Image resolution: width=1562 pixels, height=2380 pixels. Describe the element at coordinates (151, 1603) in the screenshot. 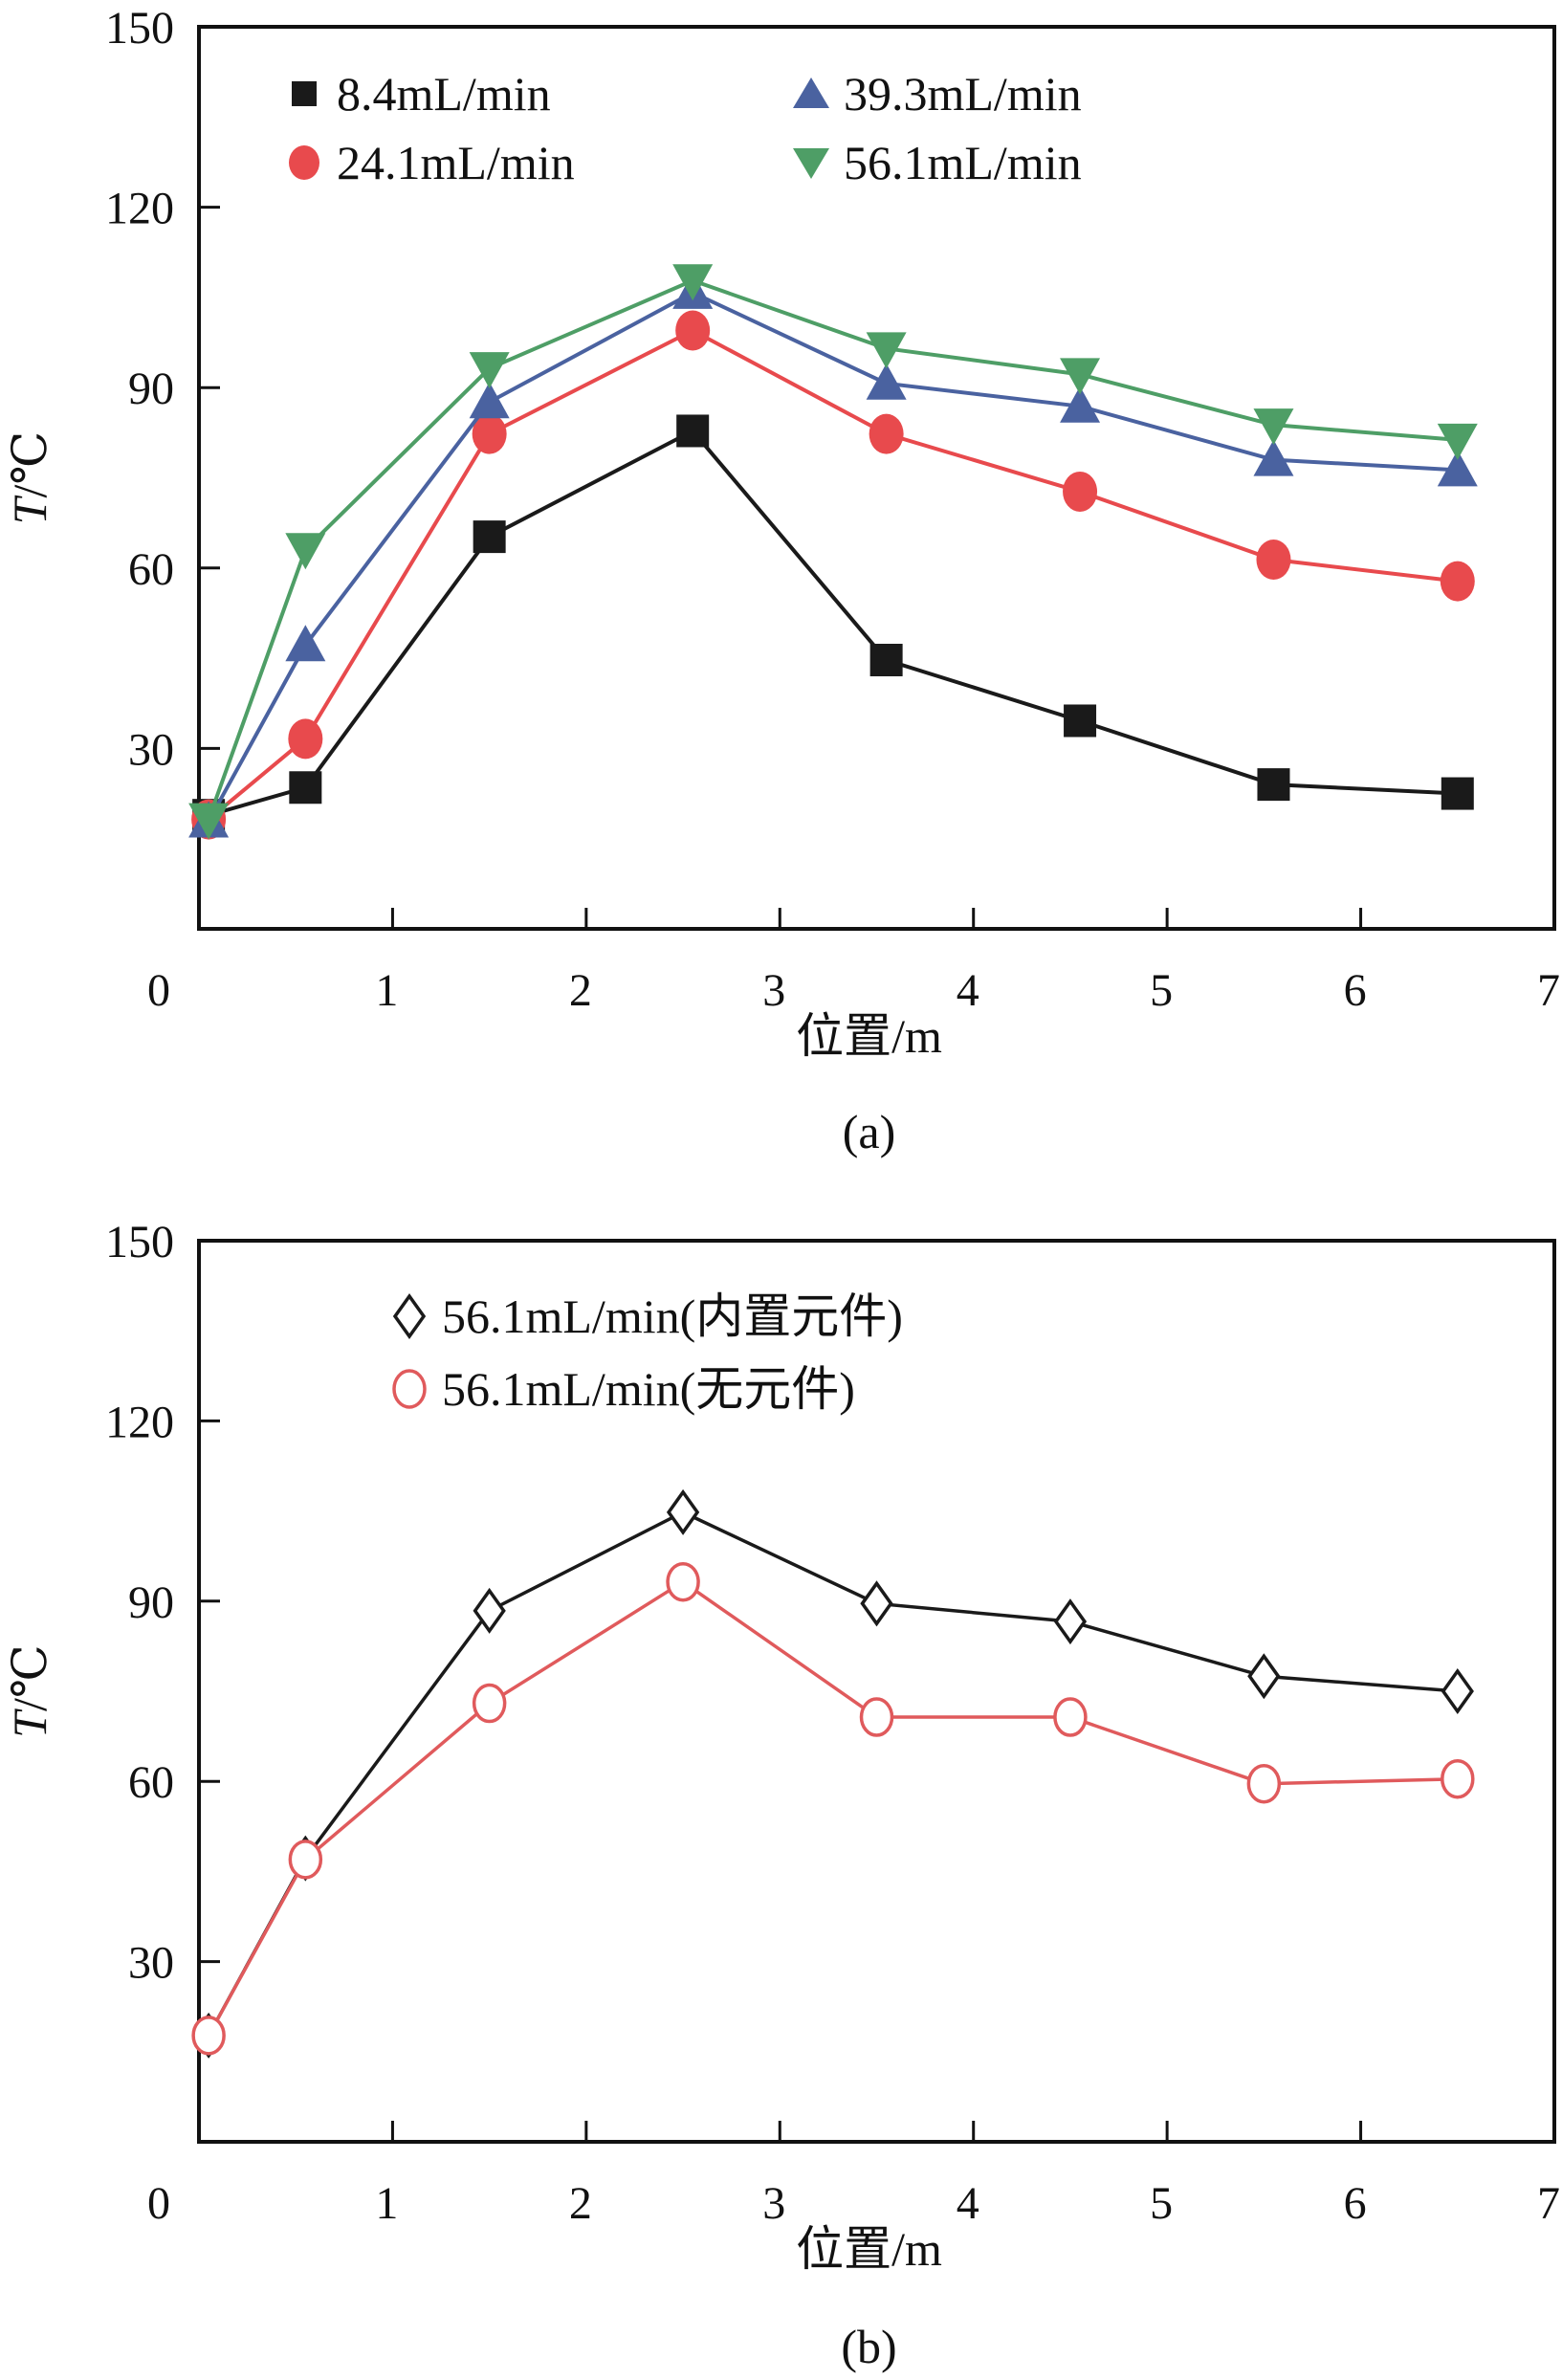

I see `y-tick-label: 90` at that location.